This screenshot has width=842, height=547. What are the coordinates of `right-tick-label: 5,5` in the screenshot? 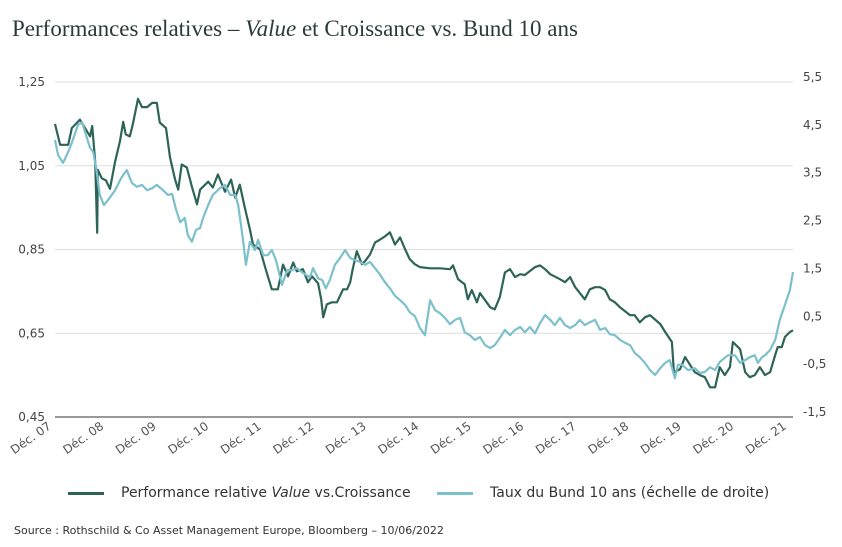 It's located at (812, 77).